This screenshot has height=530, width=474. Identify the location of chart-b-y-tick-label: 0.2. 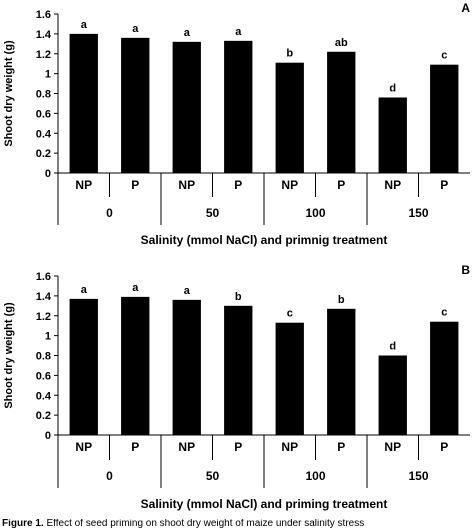
(43, 416).